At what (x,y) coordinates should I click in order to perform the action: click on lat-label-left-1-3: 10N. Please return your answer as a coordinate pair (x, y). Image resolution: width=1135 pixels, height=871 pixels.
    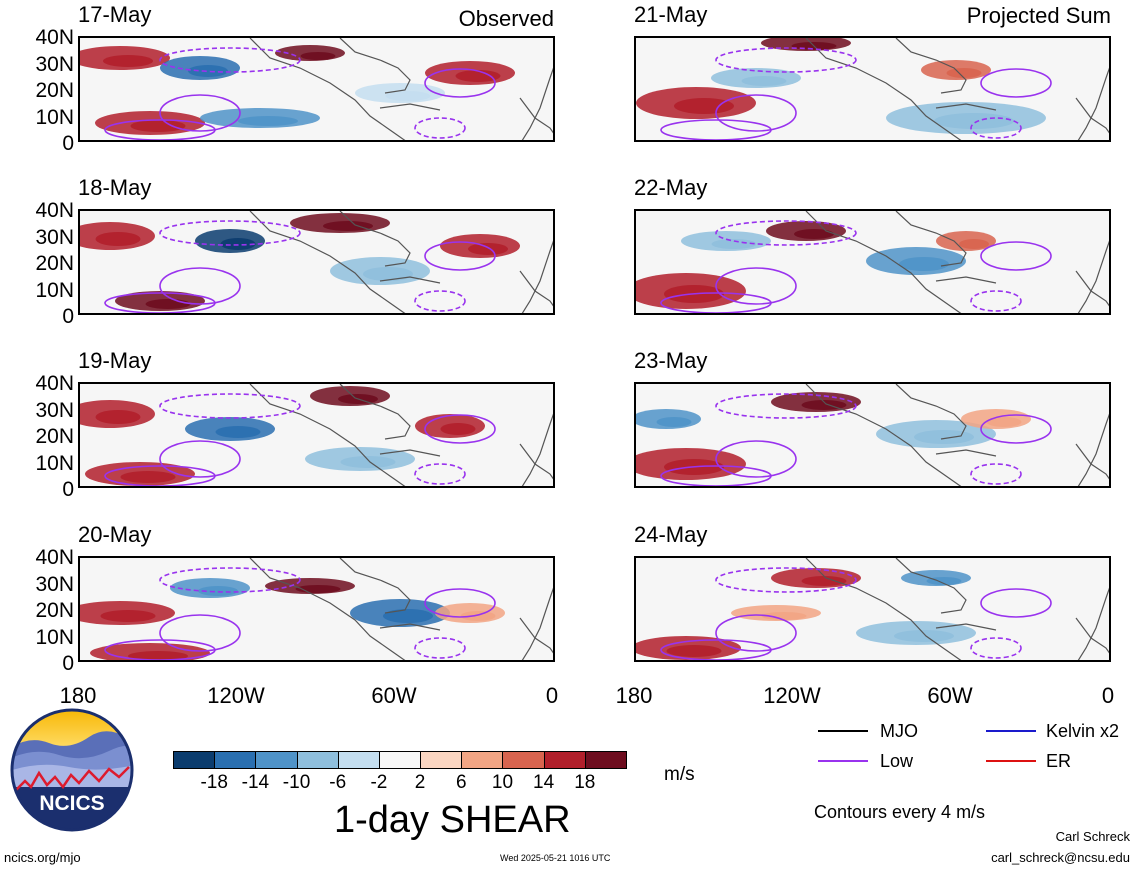
    Looking at the image, I should click on (54, 290).